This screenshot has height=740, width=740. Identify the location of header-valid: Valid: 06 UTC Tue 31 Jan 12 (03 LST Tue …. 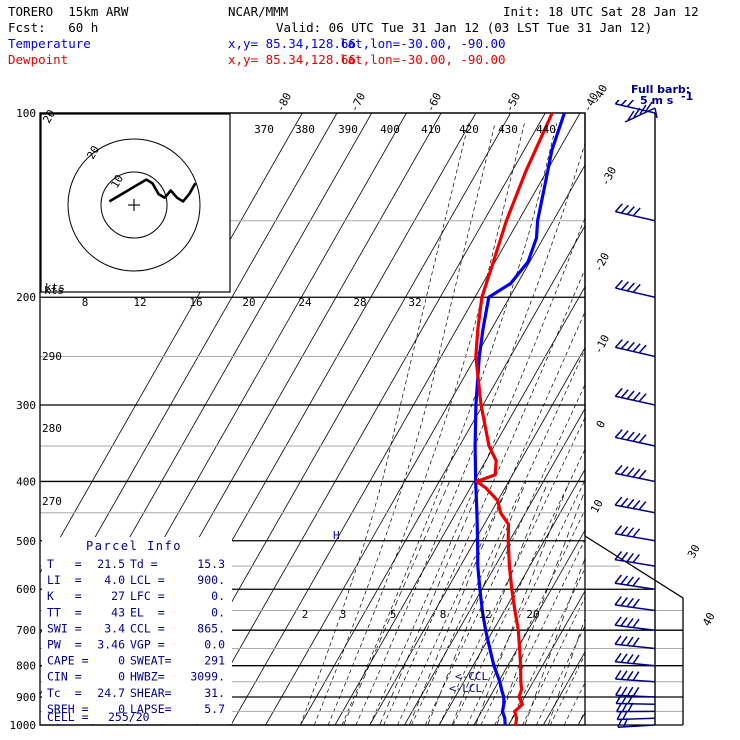
(464, 27).